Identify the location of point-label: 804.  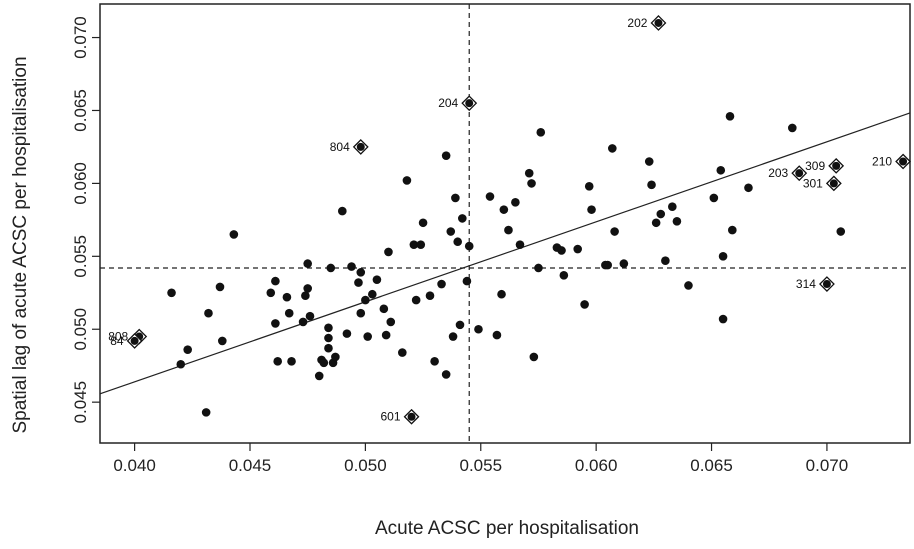
(340, 147).